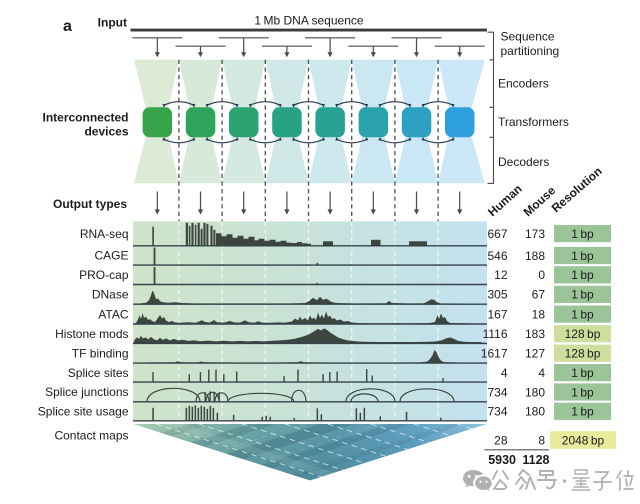 The width and height of the screenshot is (640, 504). I want to click on svg-text: partitioning, so click(530, 51).